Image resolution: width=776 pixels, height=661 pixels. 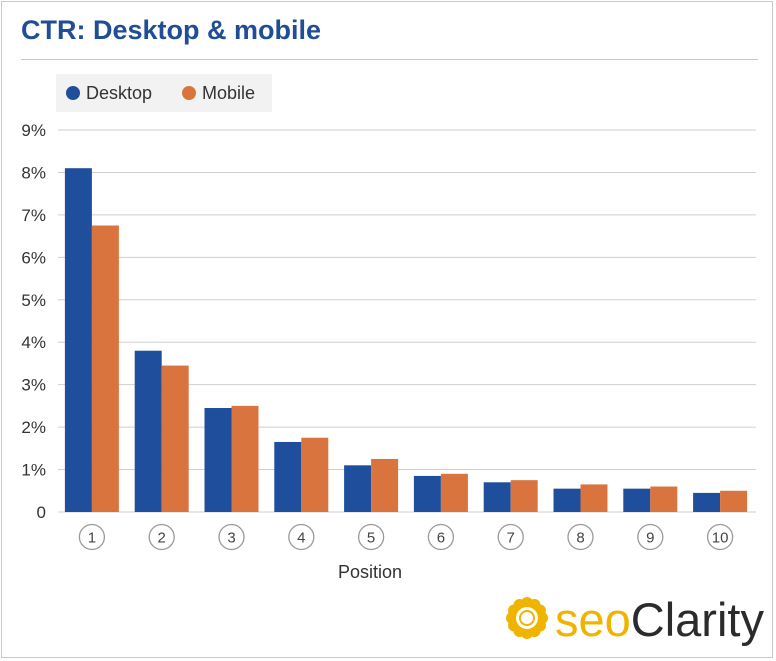 I want to click on x-tick-position-2: 2, so click(x=161, y=537).